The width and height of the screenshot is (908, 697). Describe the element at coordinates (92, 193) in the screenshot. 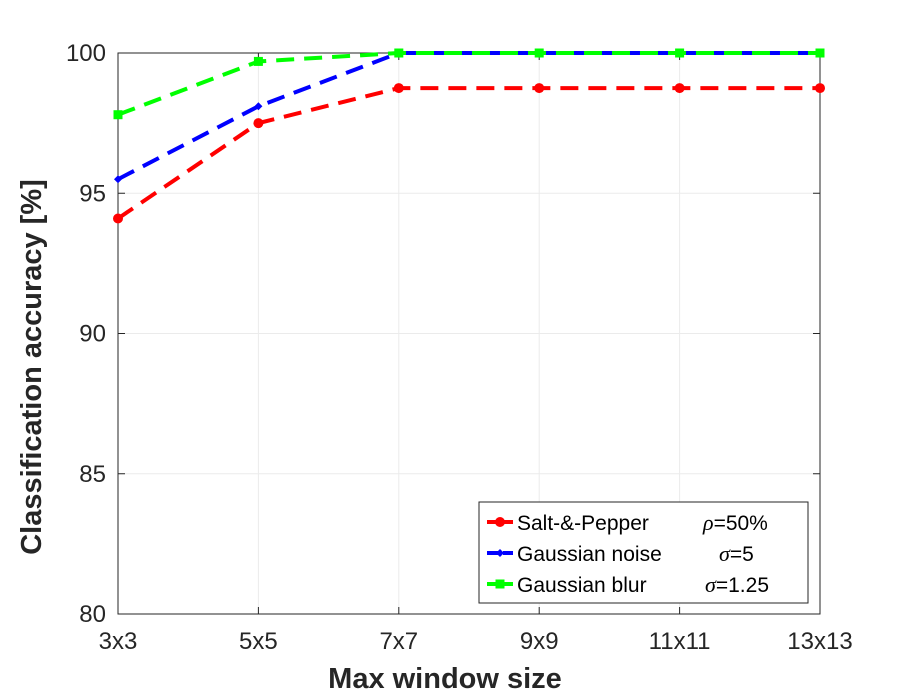

I see `y-tick-label: 95` at that location.